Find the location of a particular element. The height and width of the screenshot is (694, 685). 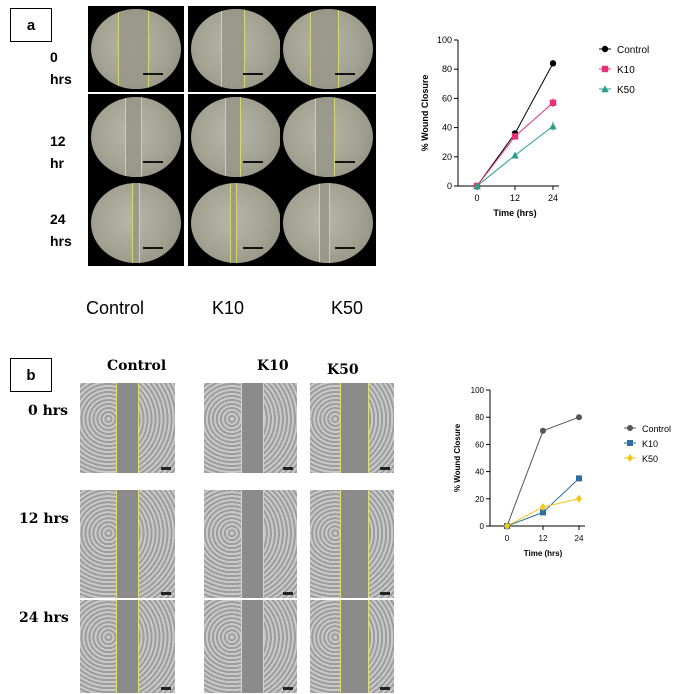

chart-a-xtick-label-24: 24 is located at coordinates (553, 198).